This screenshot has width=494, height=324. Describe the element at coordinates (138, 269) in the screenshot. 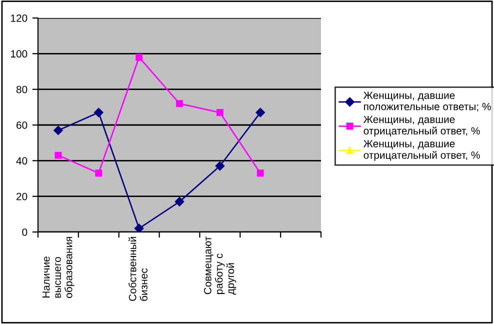

I see `x-tick-label: Собственный бизнес` at that location.